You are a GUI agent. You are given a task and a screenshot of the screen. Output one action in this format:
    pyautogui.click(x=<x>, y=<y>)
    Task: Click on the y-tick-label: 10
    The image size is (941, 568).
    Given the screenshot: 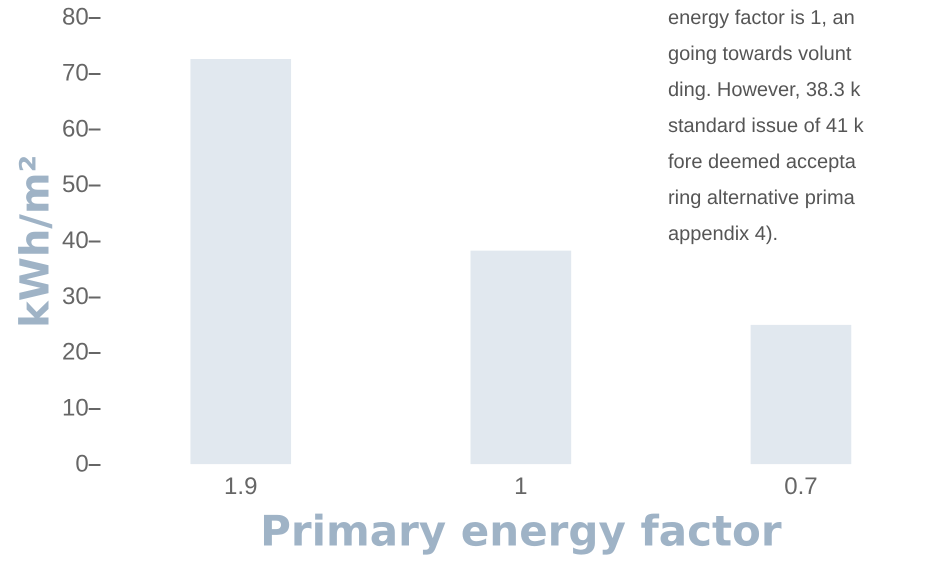 What is the action you would take?
    pyautogui.click(x=75, y=408)
    